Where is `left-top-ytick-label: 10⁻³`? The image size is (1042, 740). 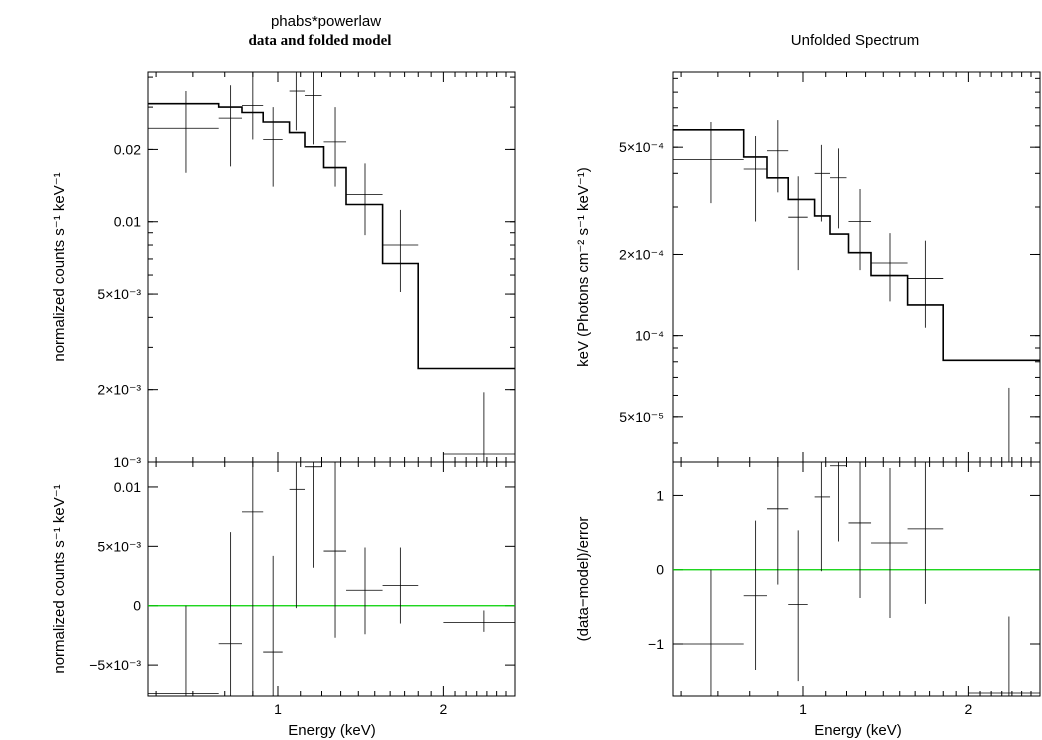 left-top-ytick-label: 10⁻³ is located at coordinates (127, 462).